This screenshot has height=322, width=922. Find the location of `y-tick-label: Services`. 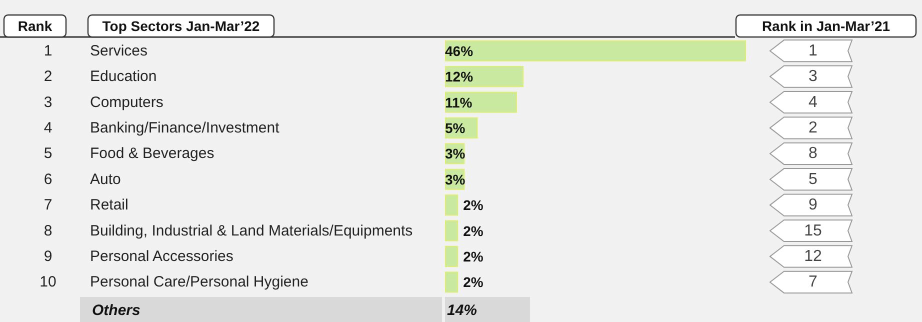

y-tick-label: Services is located at coordinates (119, 51).